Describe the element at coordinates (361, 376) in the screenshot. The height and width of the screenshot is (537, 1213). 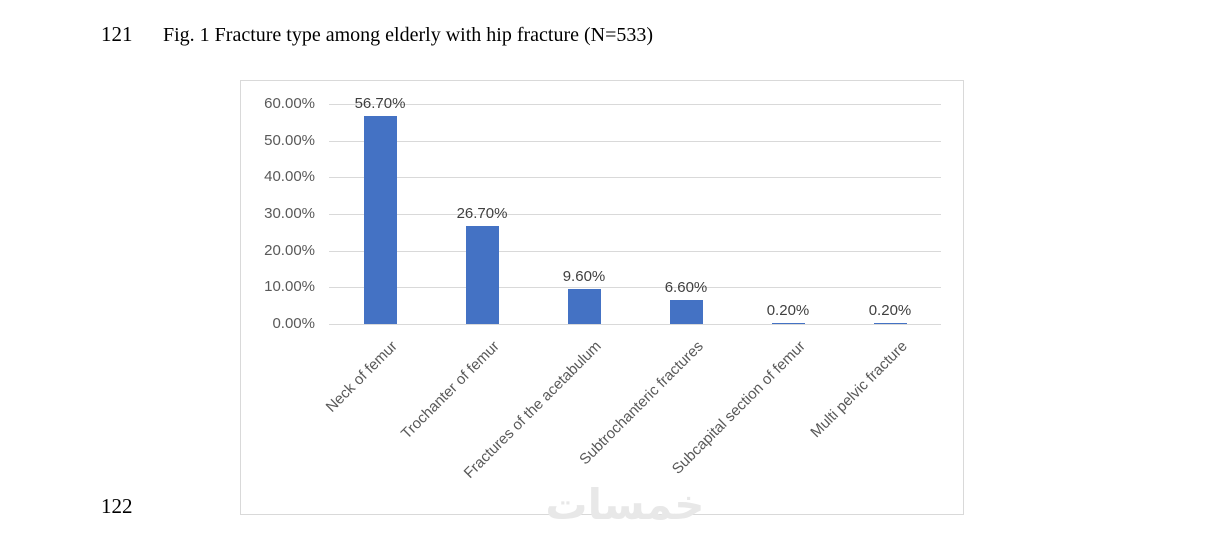
I see `x-axis-category-label: Neck of femur` at that location.